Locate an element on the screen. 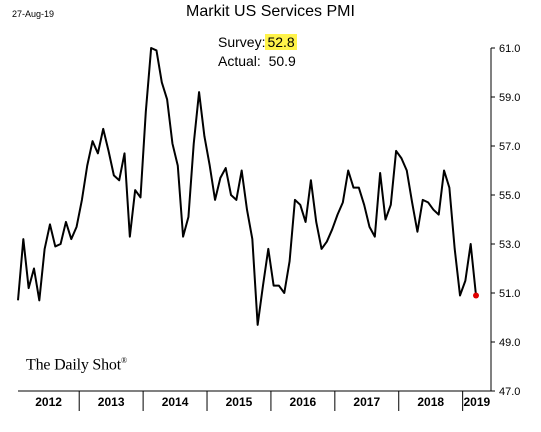 This screenshot has height=432, width=541. actual-label: Actual: is located at coordinates (239, 61).